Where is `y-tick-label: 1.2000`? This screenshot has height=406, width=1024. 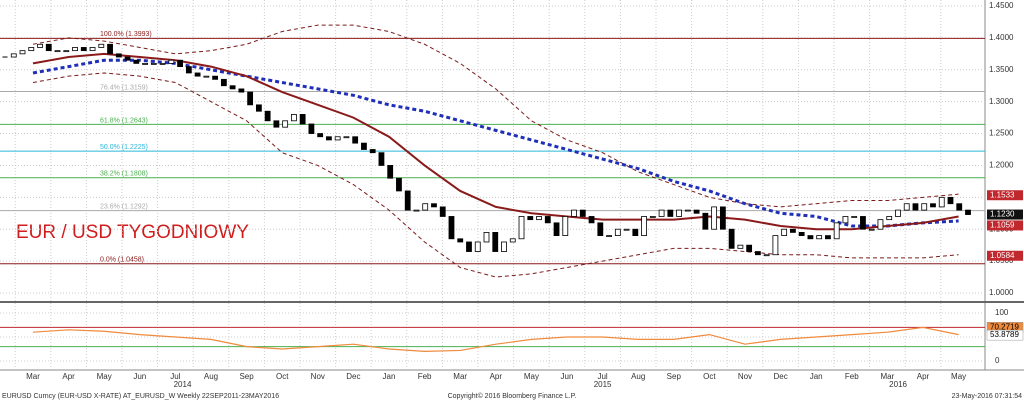 y-tick-label: 1.2000 is located at coordinates (1001, 165).